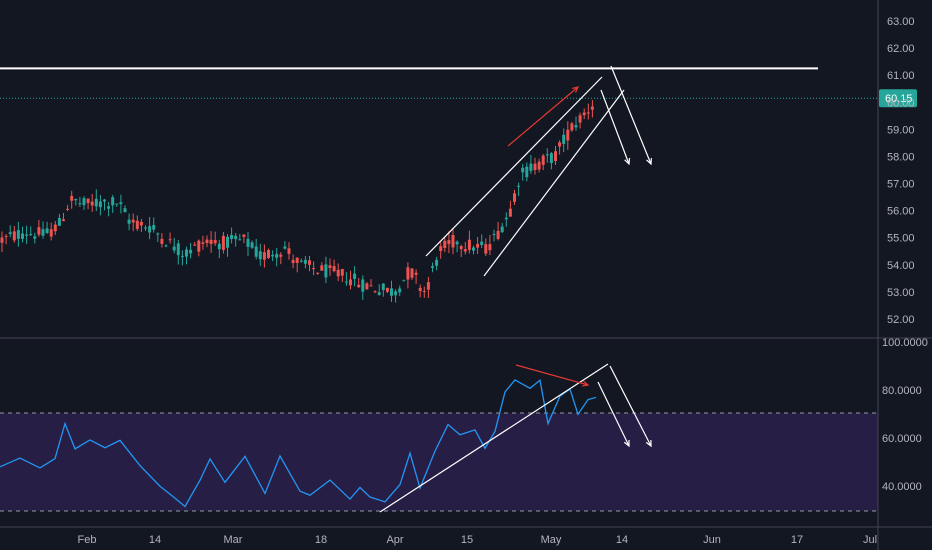  I want to click on price-axis-tick-label: 59.00, so click(901, 130).